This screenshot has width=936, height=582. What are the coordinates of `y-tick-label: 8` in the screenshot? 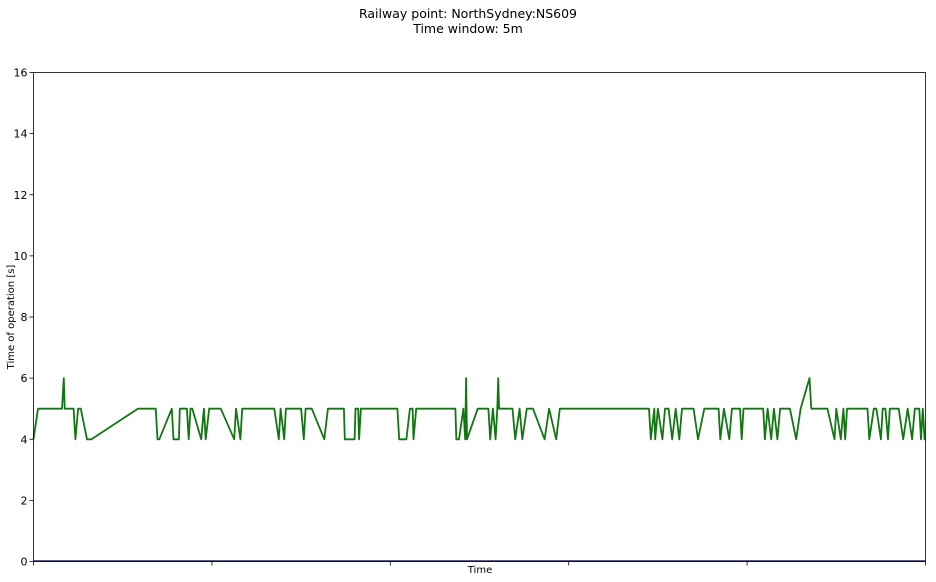 It's located at (24, 317).